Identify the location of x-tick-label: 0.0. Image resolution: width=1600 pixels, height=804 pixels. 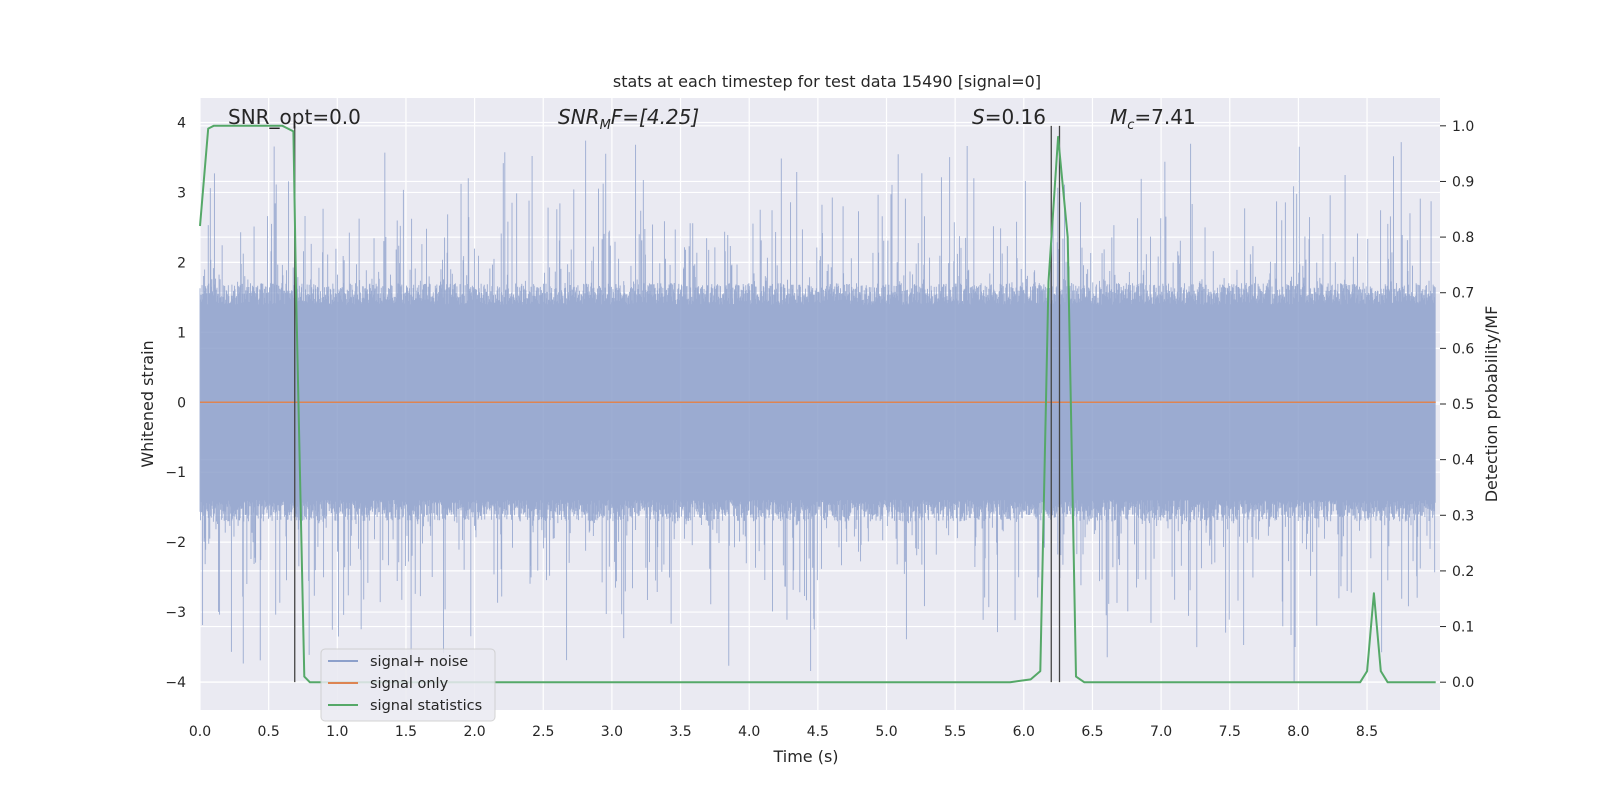
(200, 732).